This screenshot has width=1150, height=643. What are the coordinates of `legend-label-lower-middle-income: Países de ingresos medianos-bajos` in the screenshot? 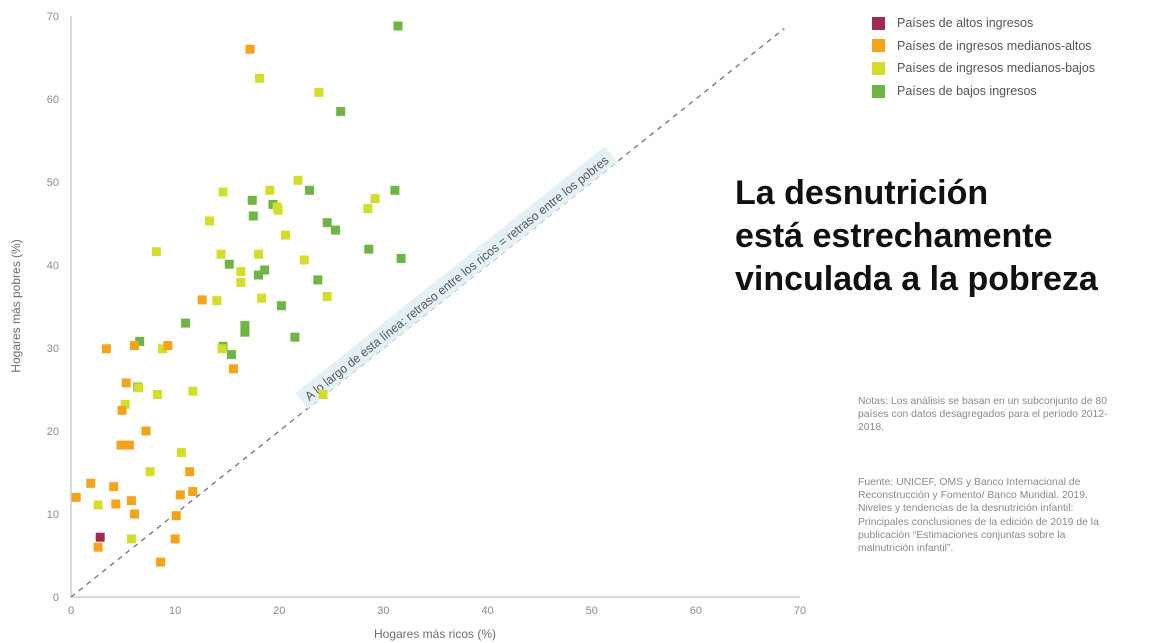 It's located at (996, 68).